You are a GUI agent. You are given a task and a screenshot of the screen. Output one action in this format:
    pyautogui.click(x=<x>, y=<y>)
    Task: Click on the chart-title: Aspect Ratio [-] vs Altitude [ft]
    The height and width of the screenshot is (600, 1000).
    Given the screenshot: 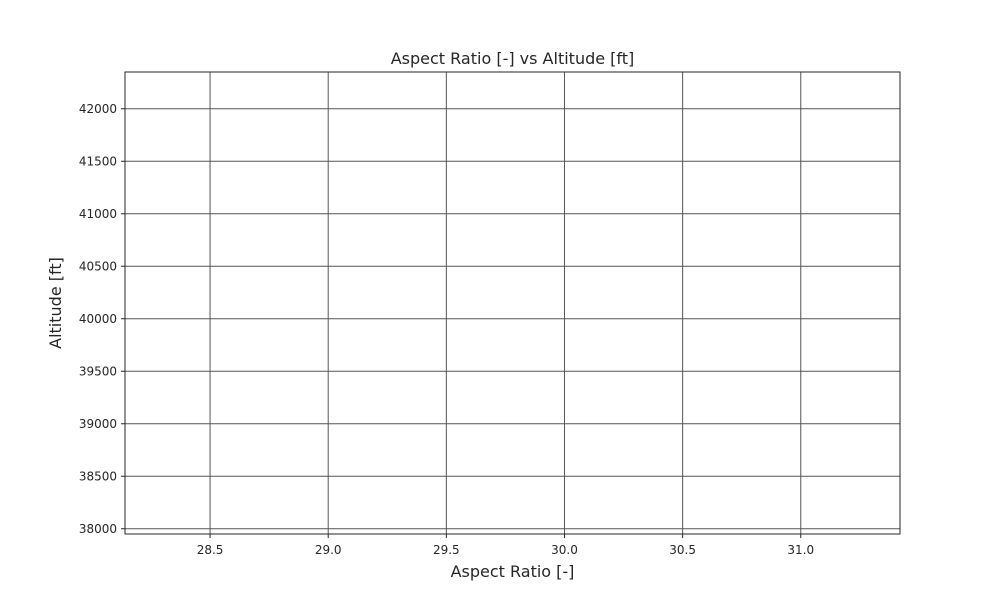 What is the action you would take?
    pyautogui.click(x=513, y=58)
    